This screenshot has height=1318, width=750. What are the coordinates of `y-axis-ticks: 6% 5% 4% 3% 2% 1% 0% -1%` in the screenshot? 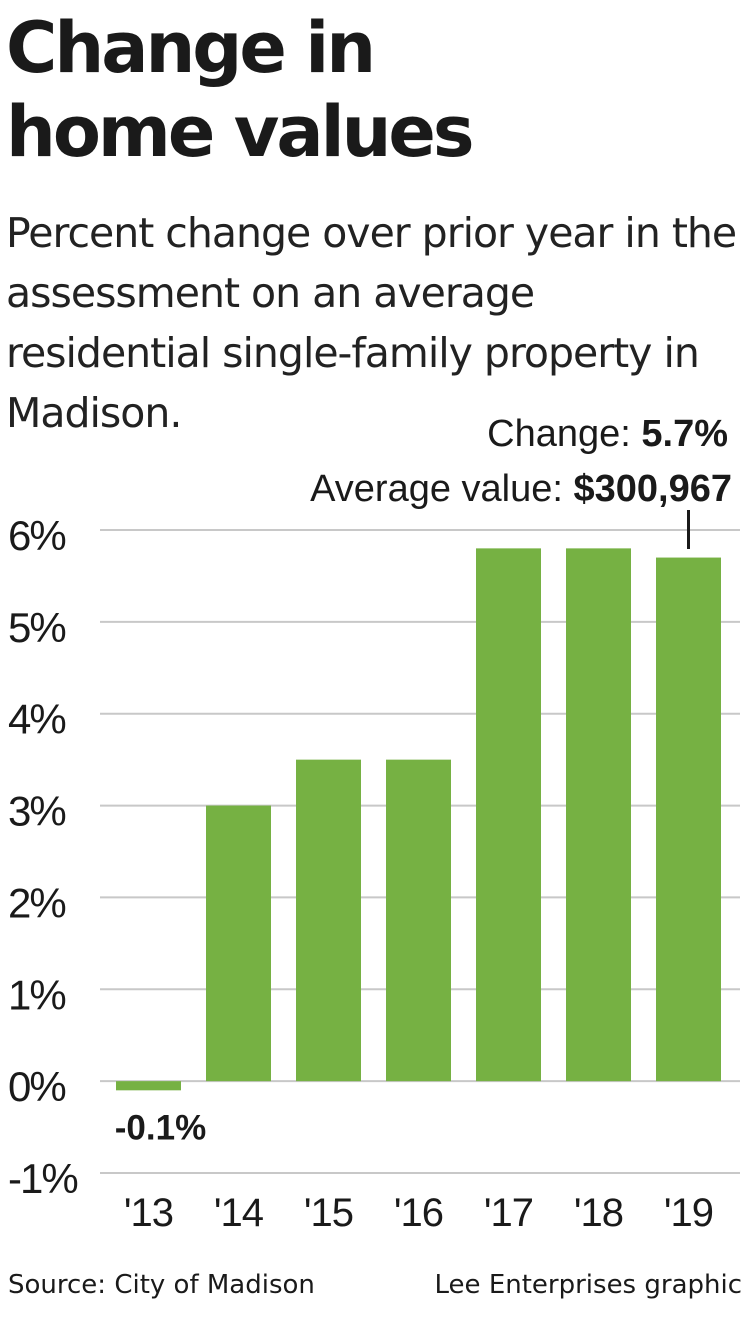 It's located at (43, 857).